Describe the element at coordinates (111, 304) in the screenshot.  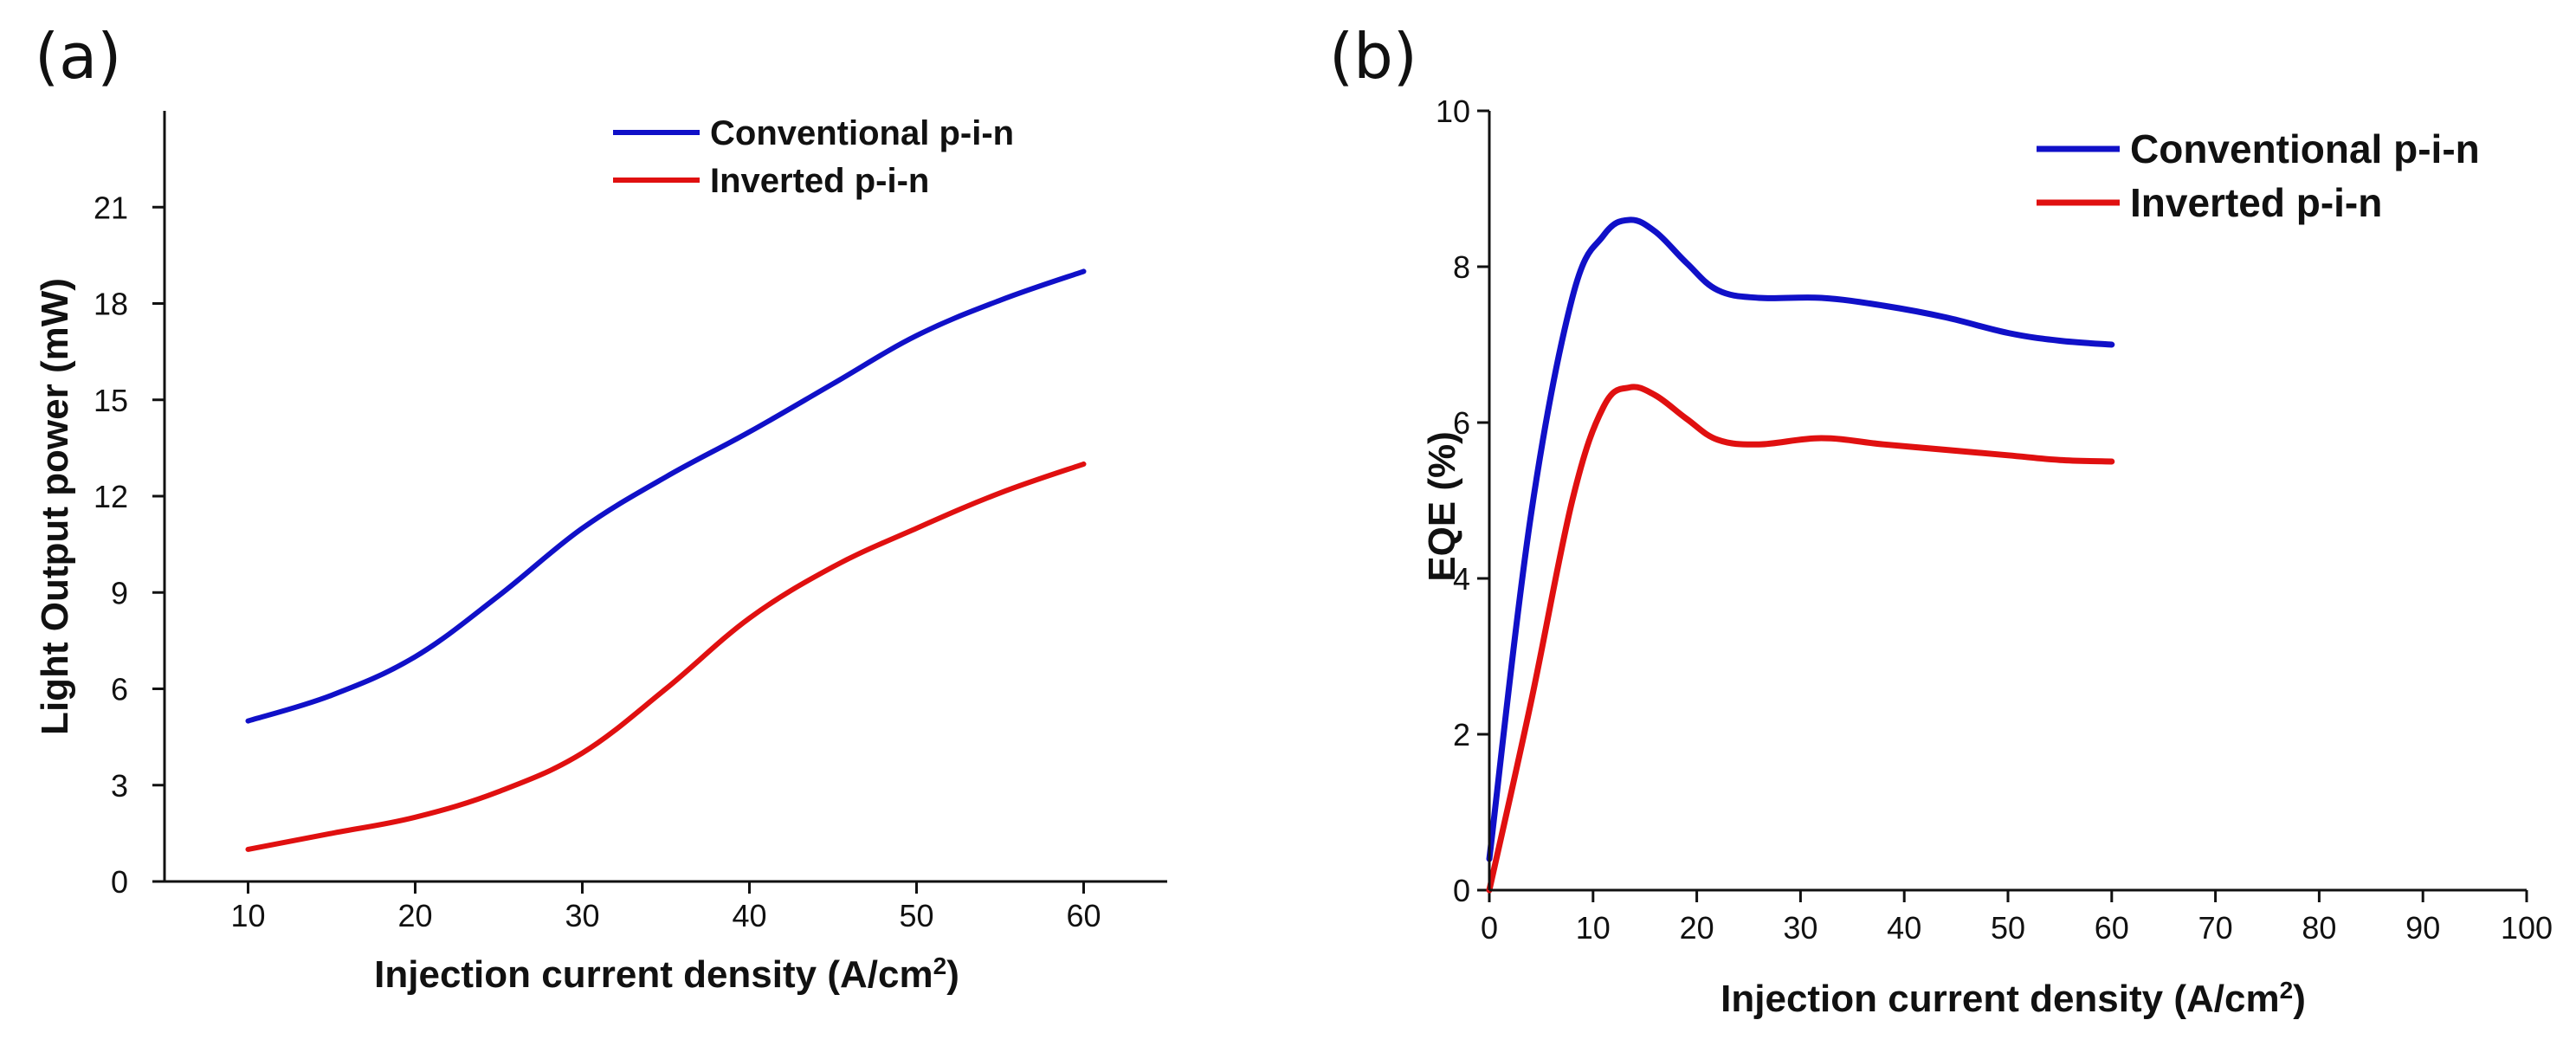
I see `a-y-tick-label: 18` at that location.